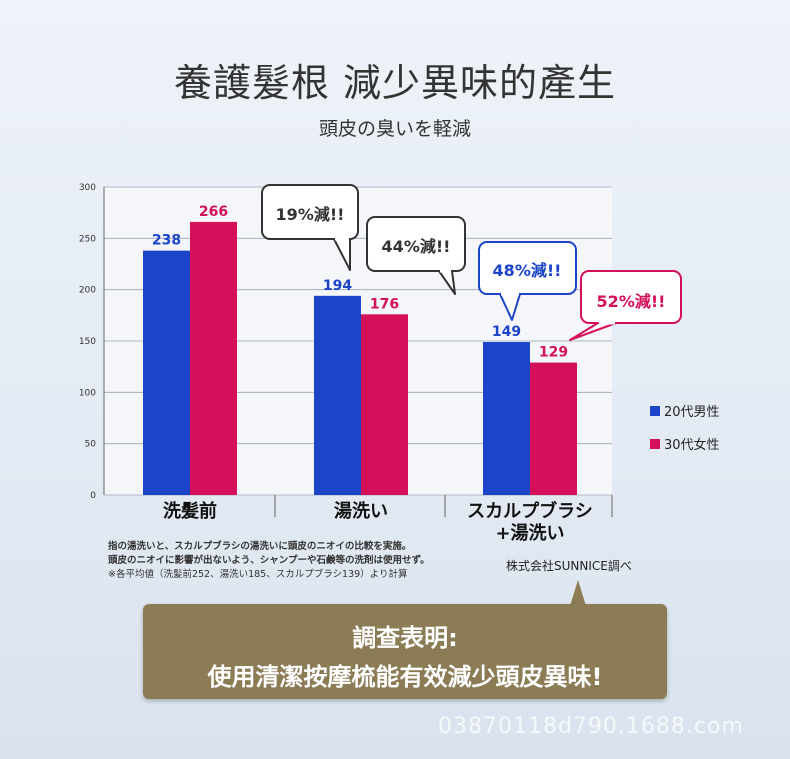 The height and width of the screenshot is (759, 790). What do you see at coordinates (258, 574) in the screenshot?
I see `chart-note-3: ※各平均値（洗髪前252、湯洗い185、スカルプブラシ139）より計算` at bounding box center [258, 574].